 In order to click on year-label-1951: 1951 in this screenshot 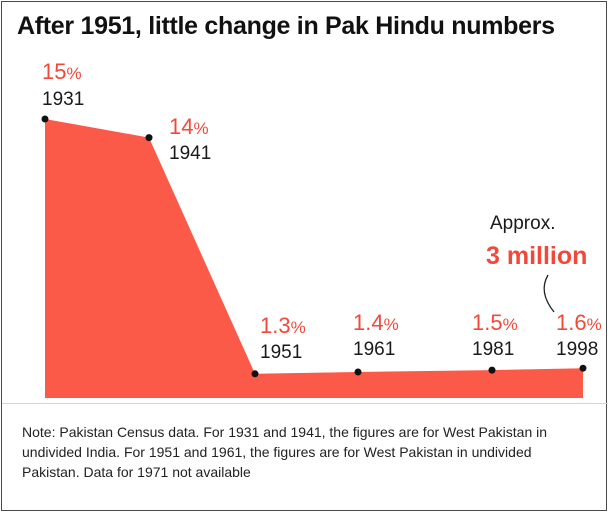, I will do `click(281, 352)`.